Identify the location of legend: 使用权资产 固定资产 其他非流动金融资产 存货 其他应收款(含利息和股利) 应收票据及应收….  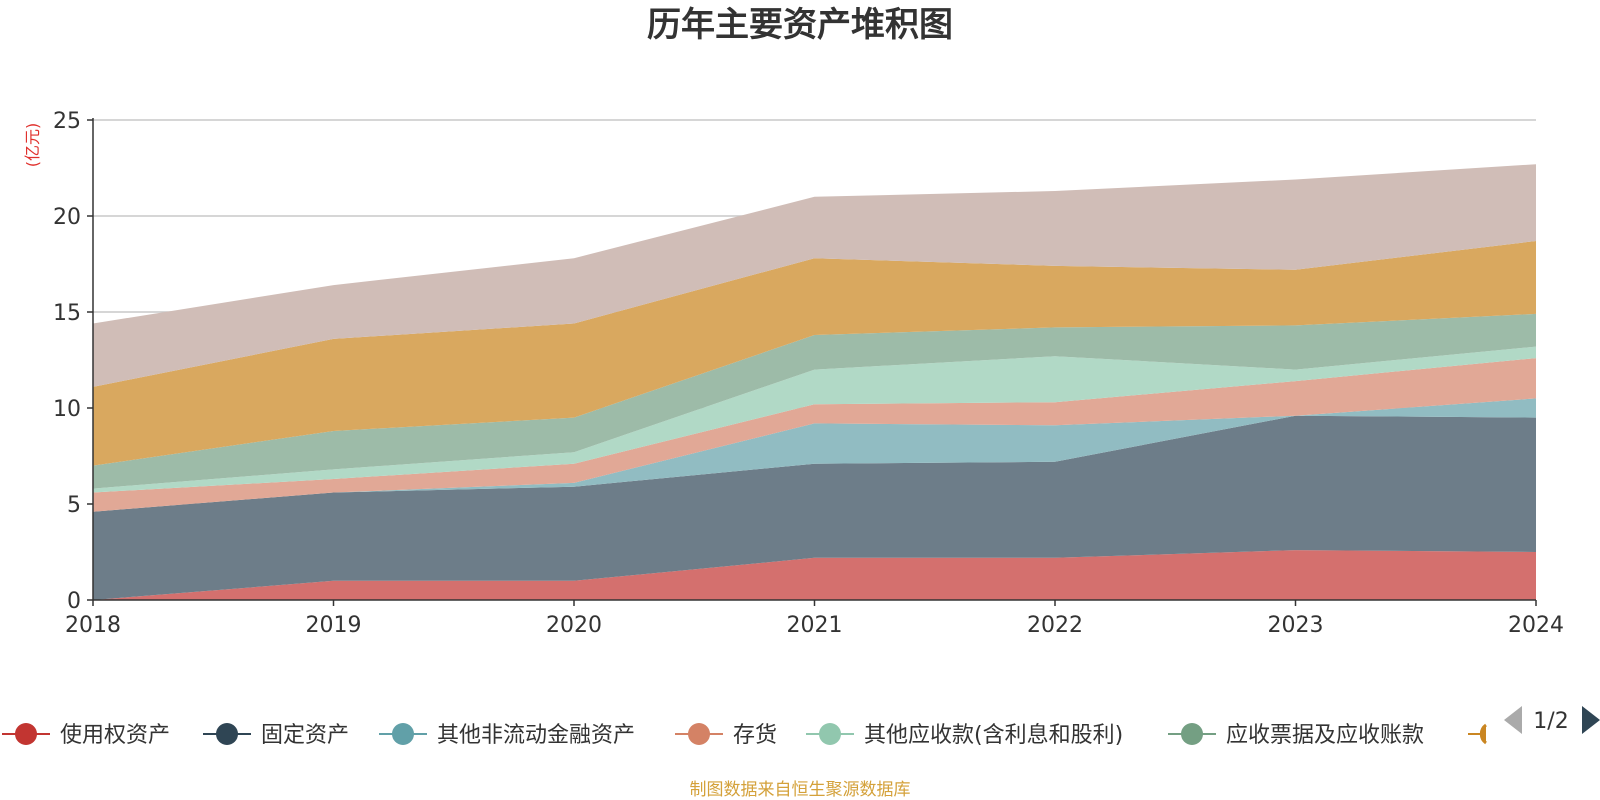
(744, 735).